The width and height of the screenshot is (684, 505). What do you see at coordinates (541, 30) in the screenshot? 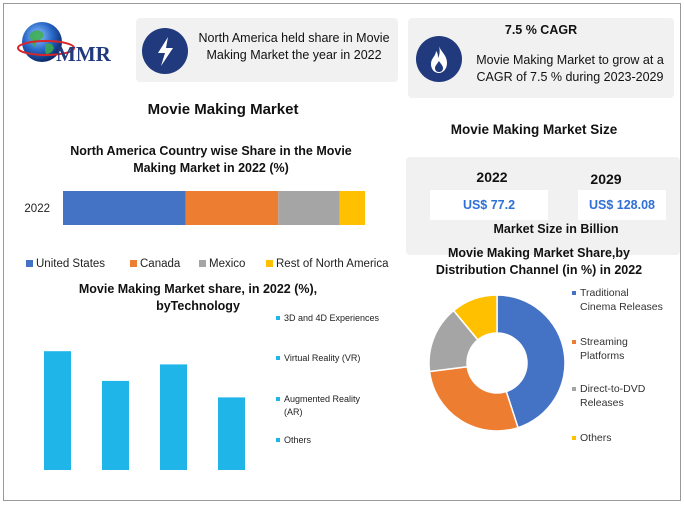
I see `cagr-title: 7.5 % CAGR` at bounding box center [541, 30].